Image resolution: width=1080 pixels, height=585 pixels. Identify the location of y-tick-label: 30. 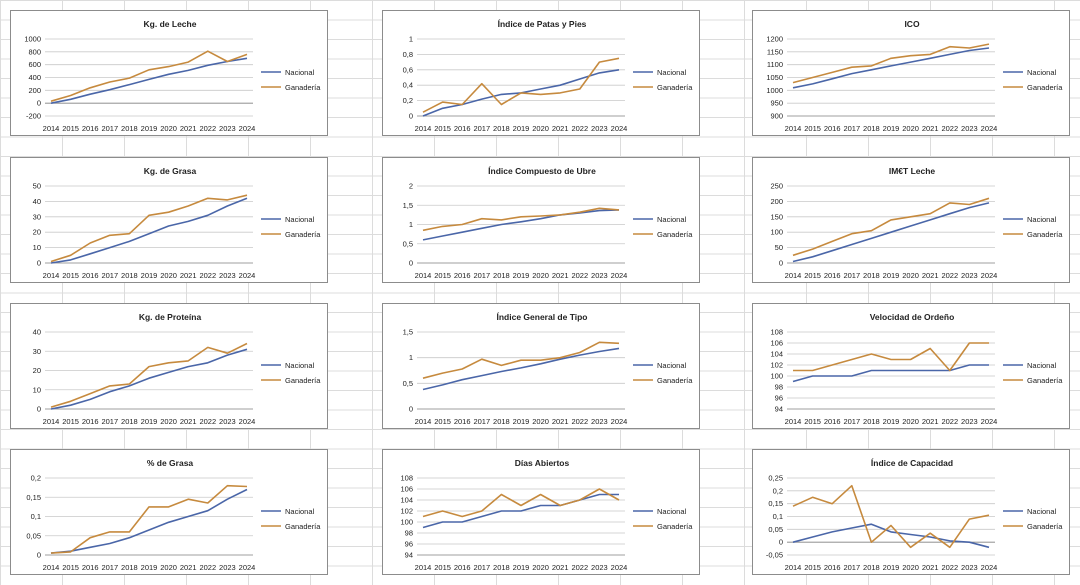
(37, 216).